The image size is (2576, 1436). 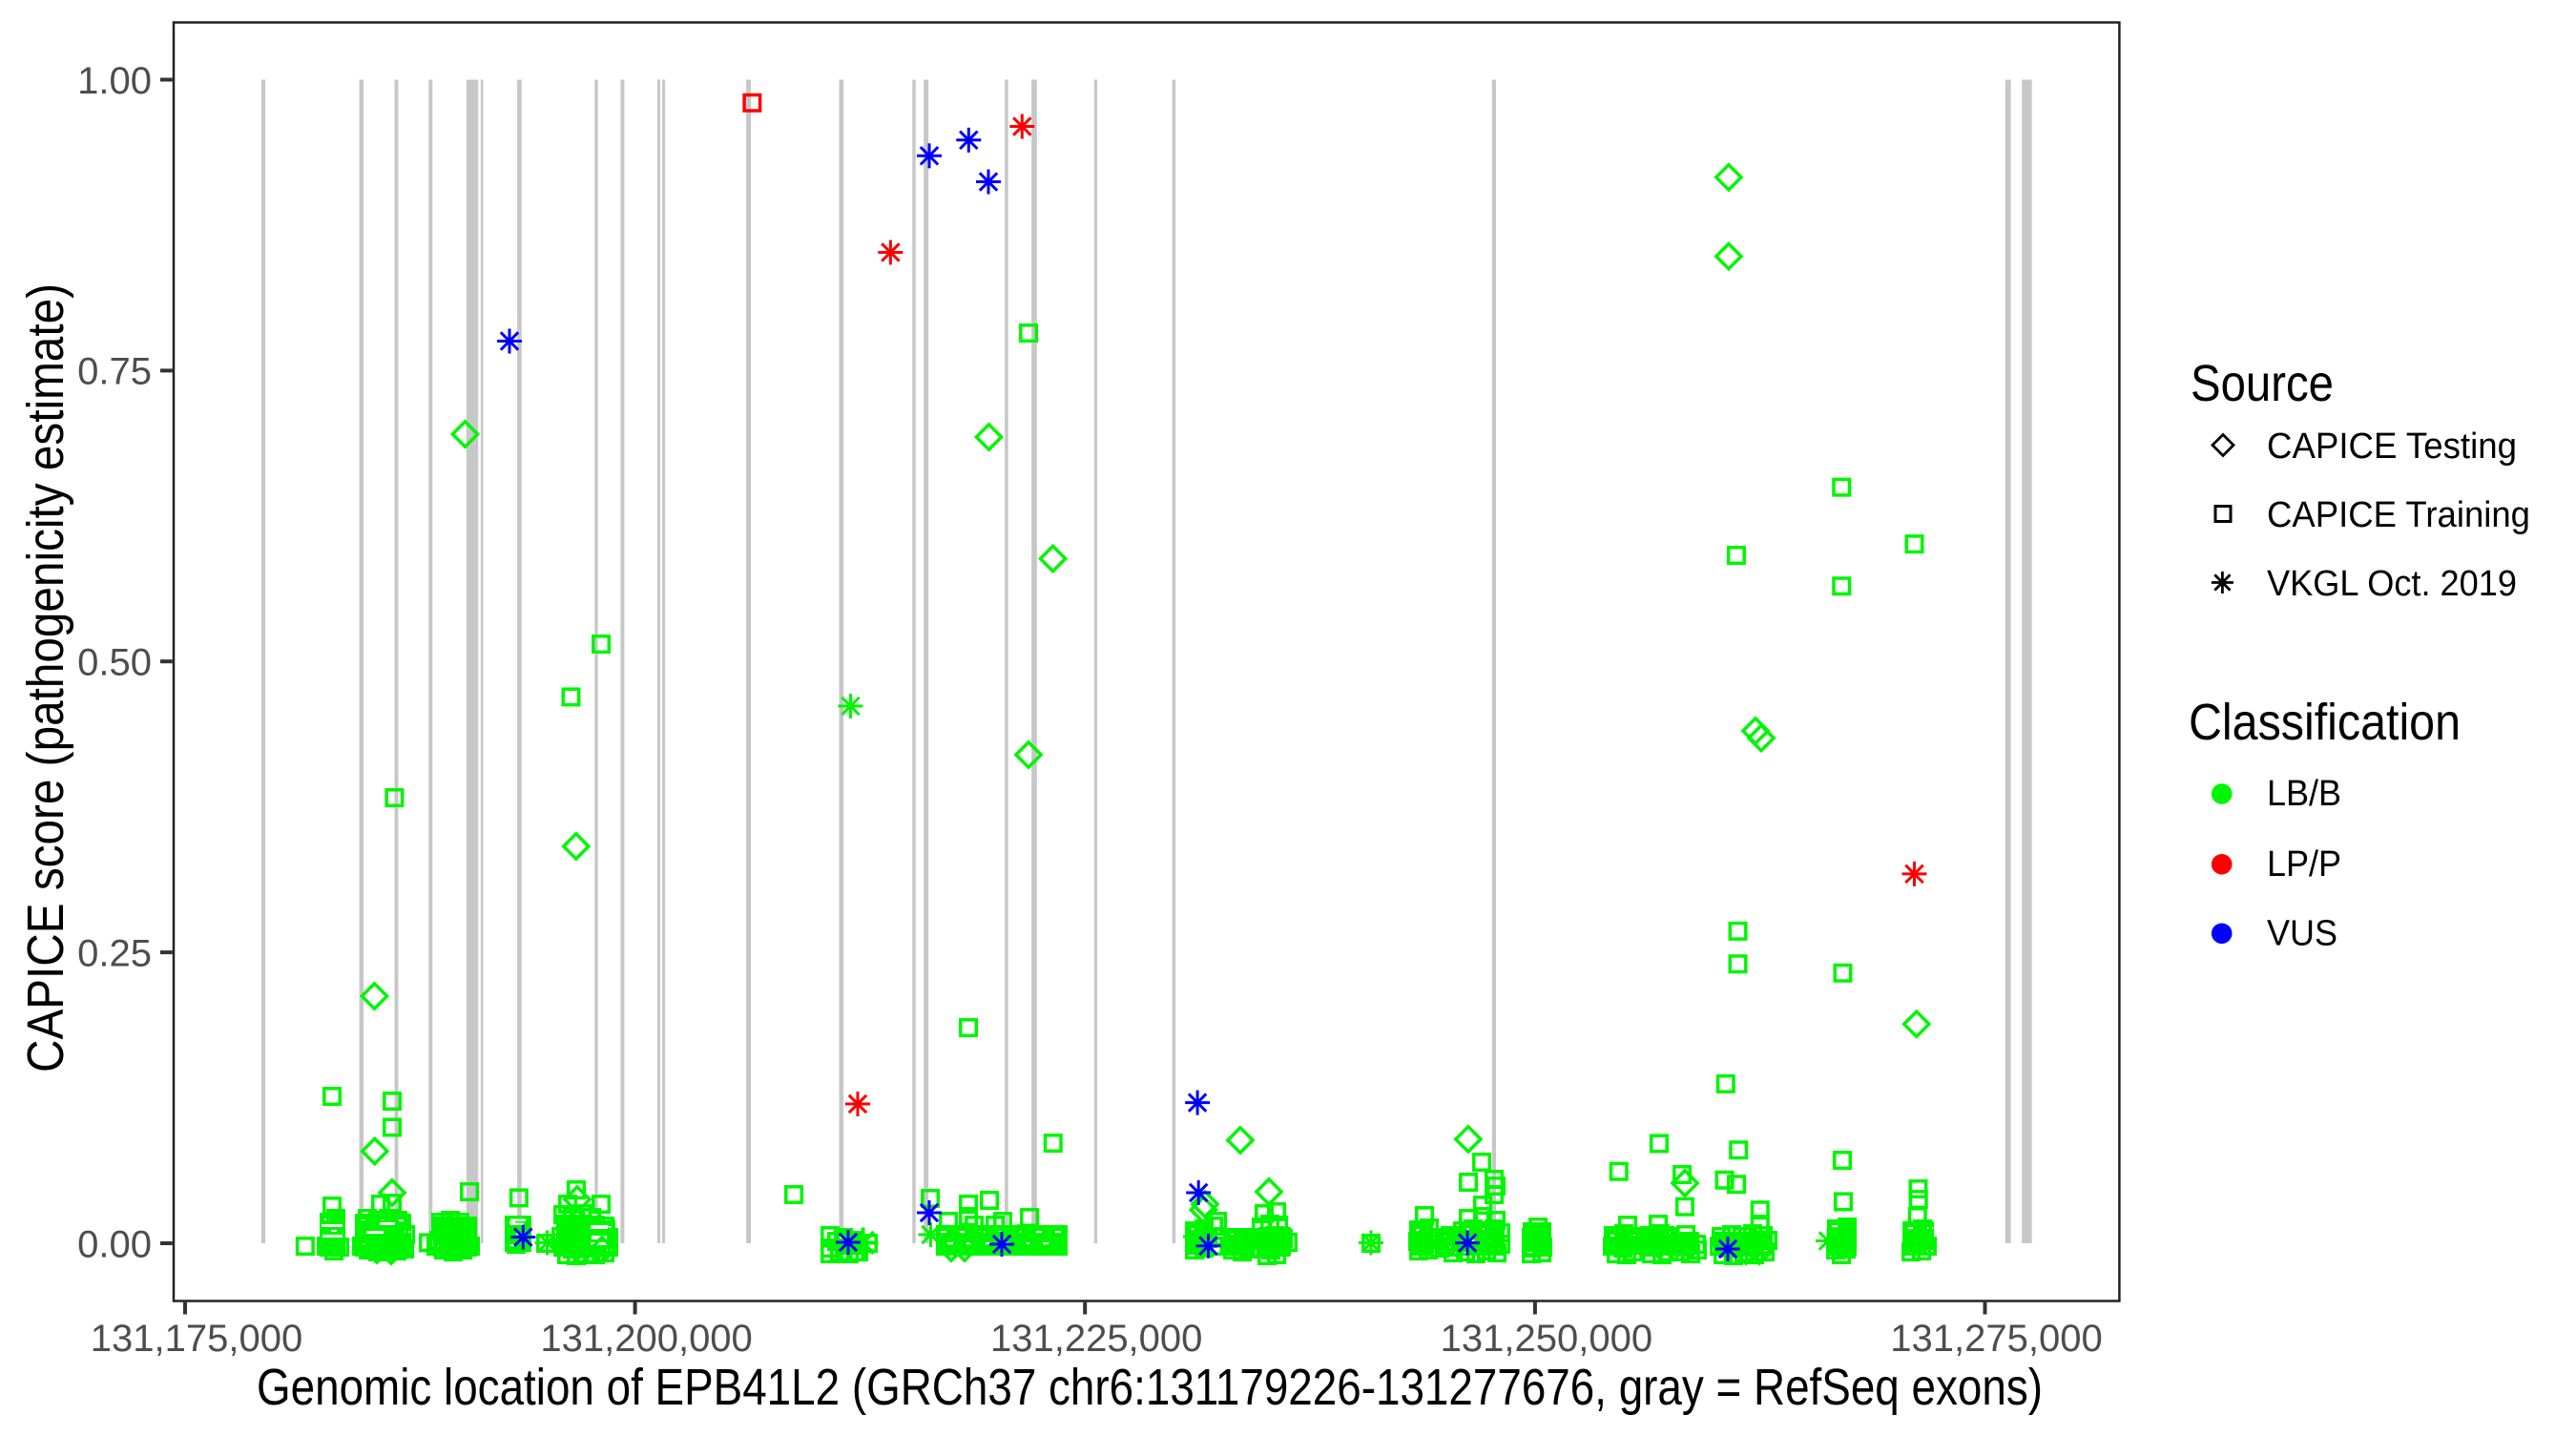 I want to click on svg-text: 131,175,000, so click(x=196, y=1339).